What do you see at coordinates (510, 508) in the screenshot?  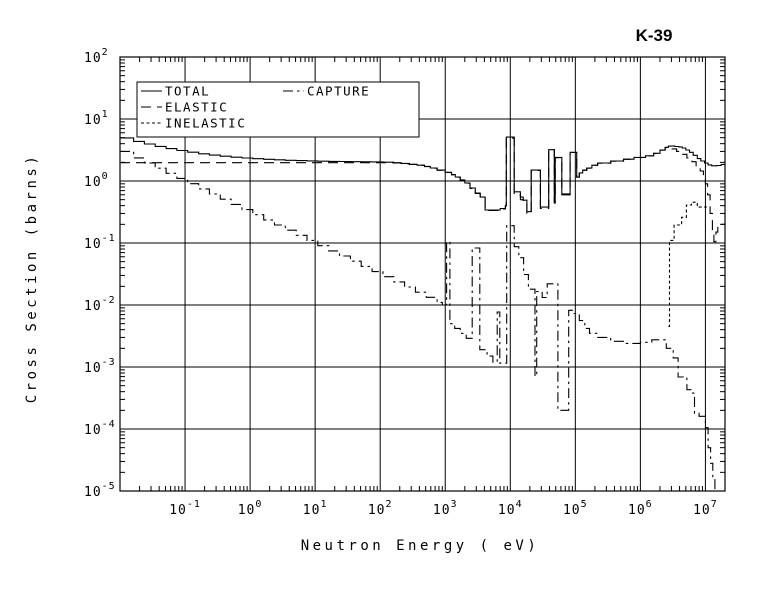 I see `x-tick-label: 10⁴` at bounding box center [510, 508].